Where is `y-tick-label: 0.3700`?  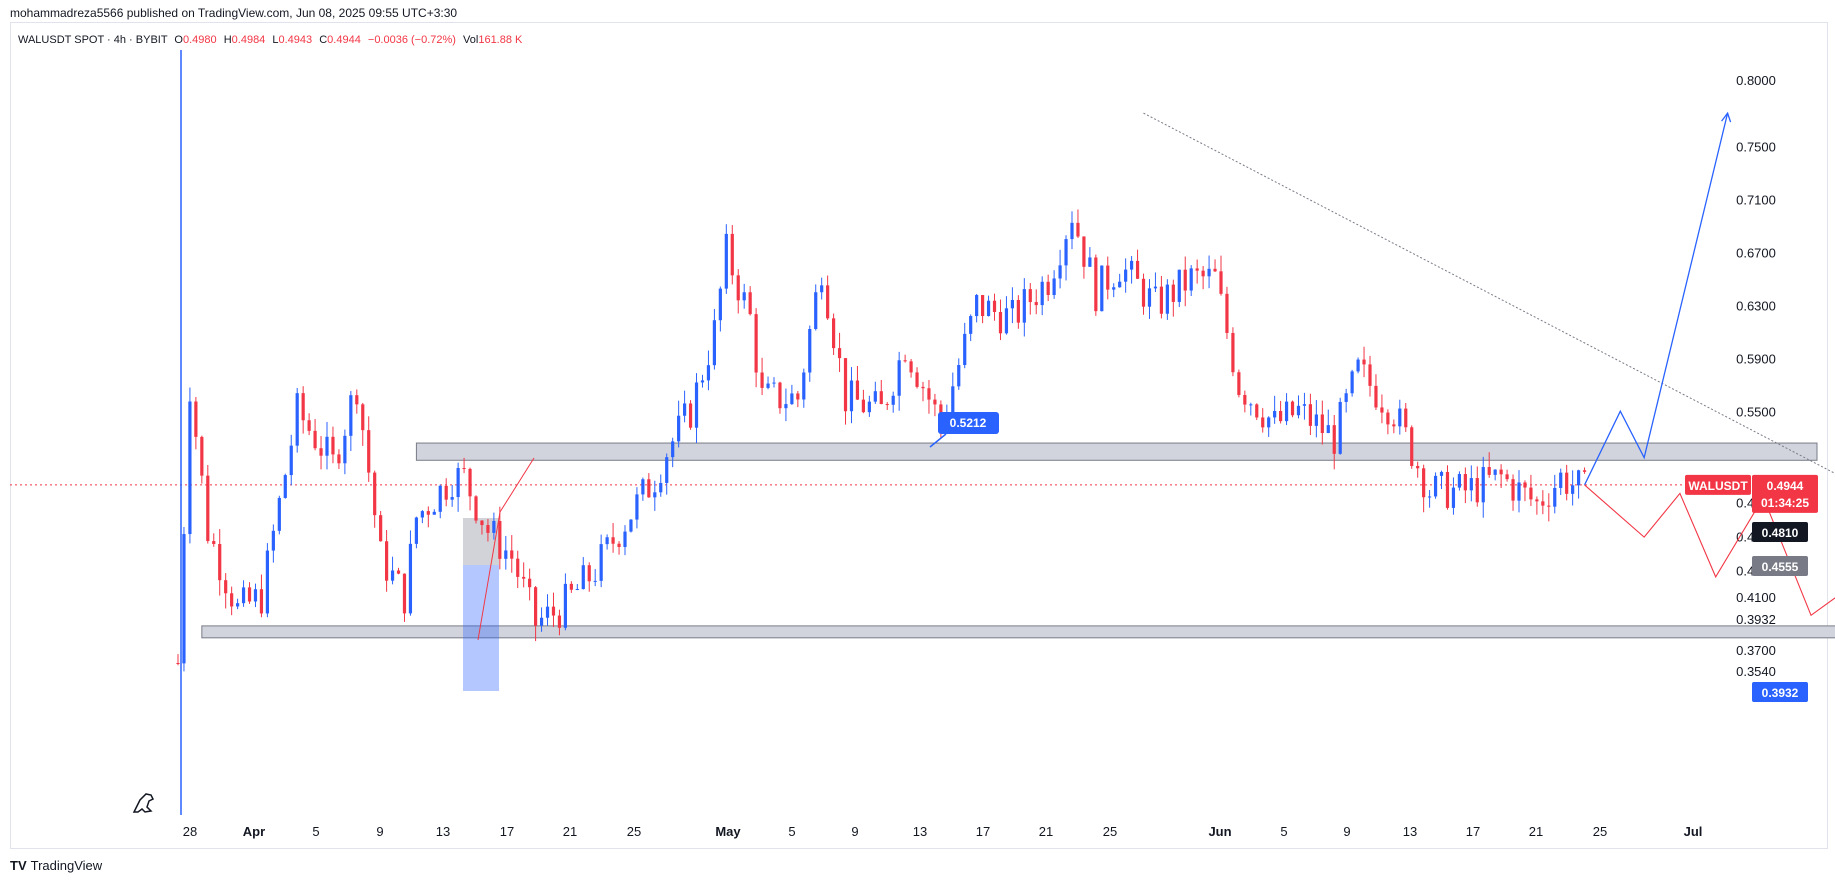
y-tick-label: 0.3700 is located at coordinates (1756, 650).